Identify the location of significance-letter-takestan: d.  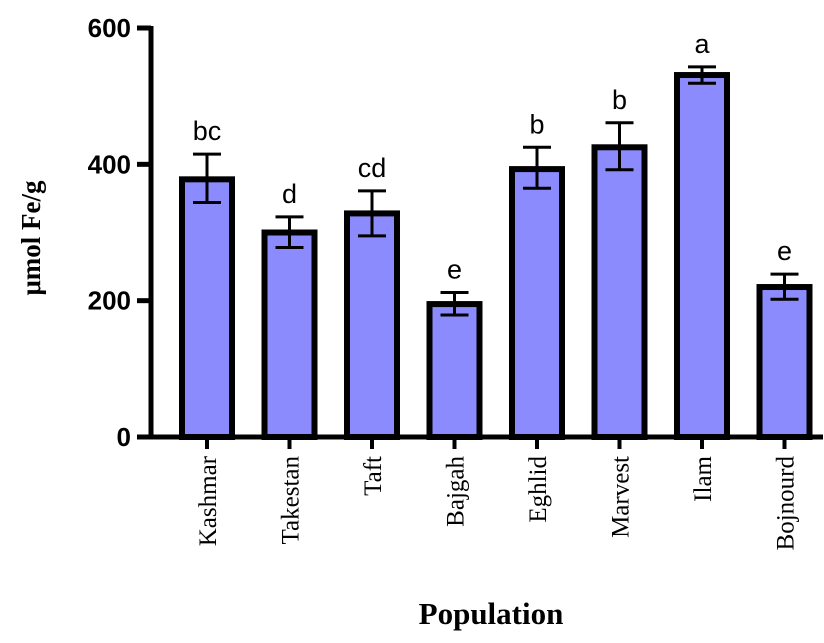
(289, 194).